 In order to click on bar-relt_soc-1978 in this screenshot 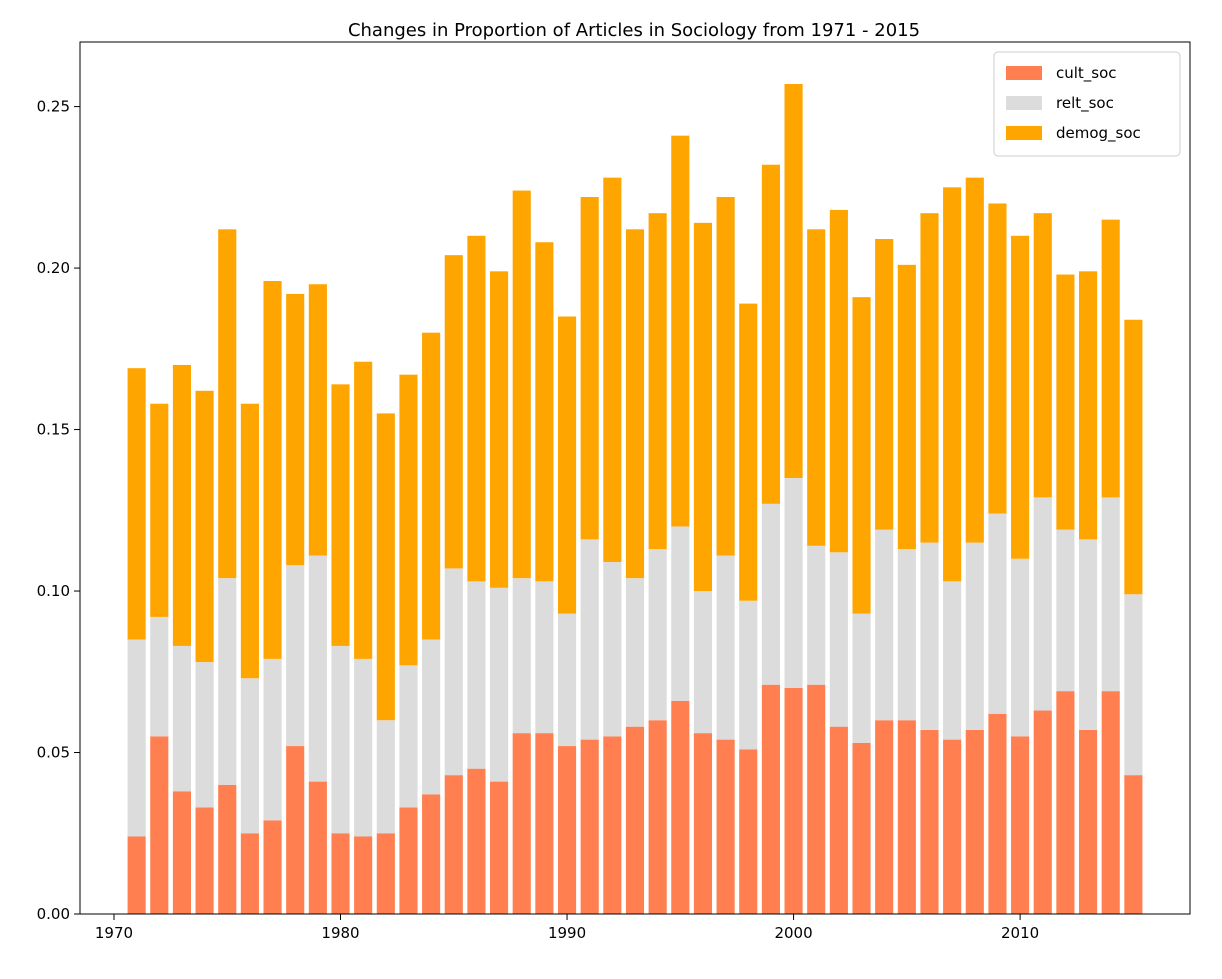, I will do `click(295, 656)`.